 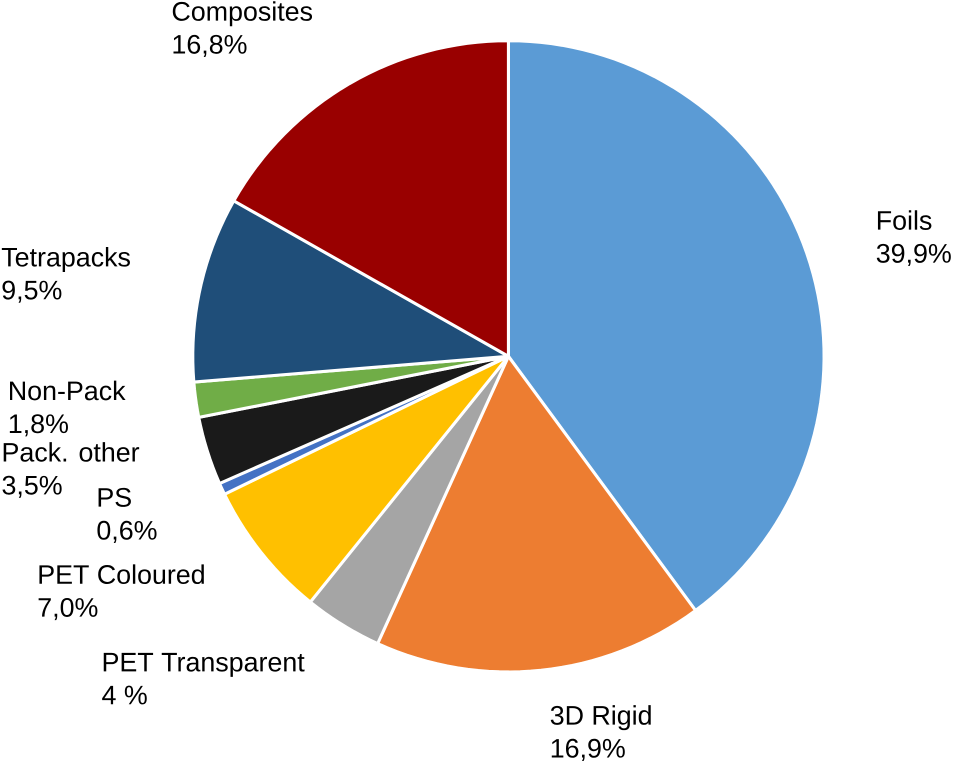 I want to click on slice-label: 3D Rigid, so click(x=600, y=717).